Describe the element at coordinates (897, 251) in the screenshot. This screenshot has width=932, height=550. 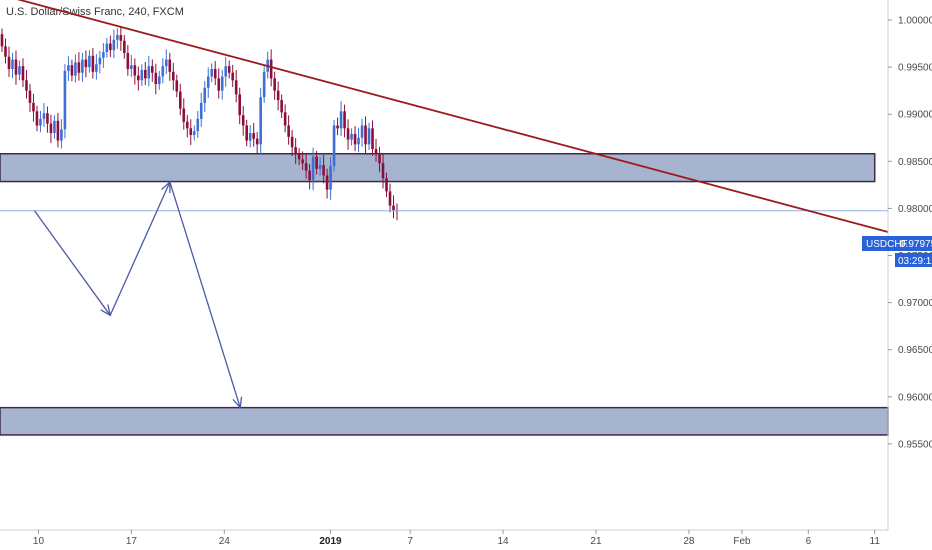
I see `price-badge: USDCHF 0.97975 03:29:12` at that location.